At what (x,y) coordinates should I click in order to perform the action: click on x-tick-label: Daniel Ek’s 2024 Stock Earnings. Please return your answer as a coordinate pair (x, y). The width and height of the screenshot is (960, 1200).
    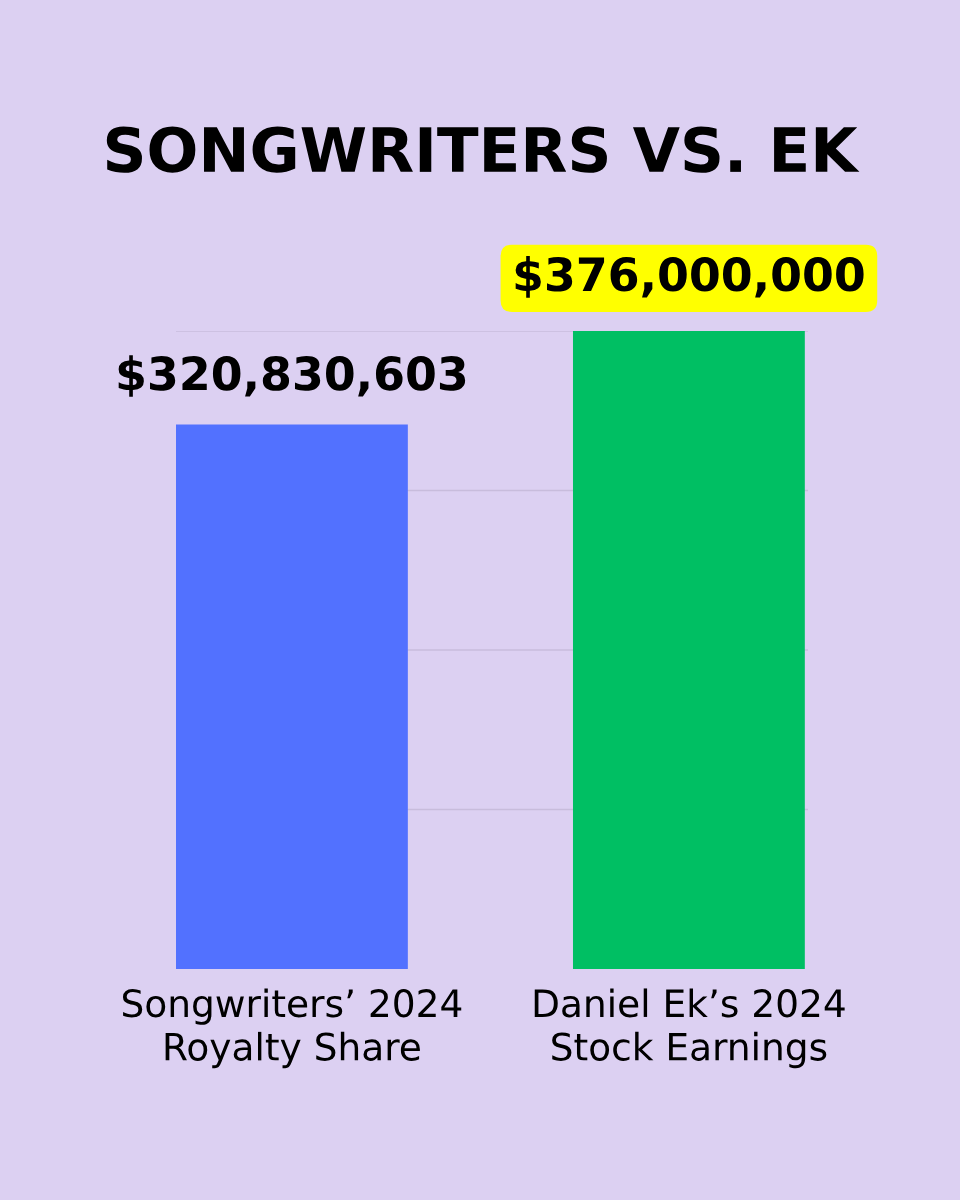
    Looking at the image, I should click on (689, 1028).